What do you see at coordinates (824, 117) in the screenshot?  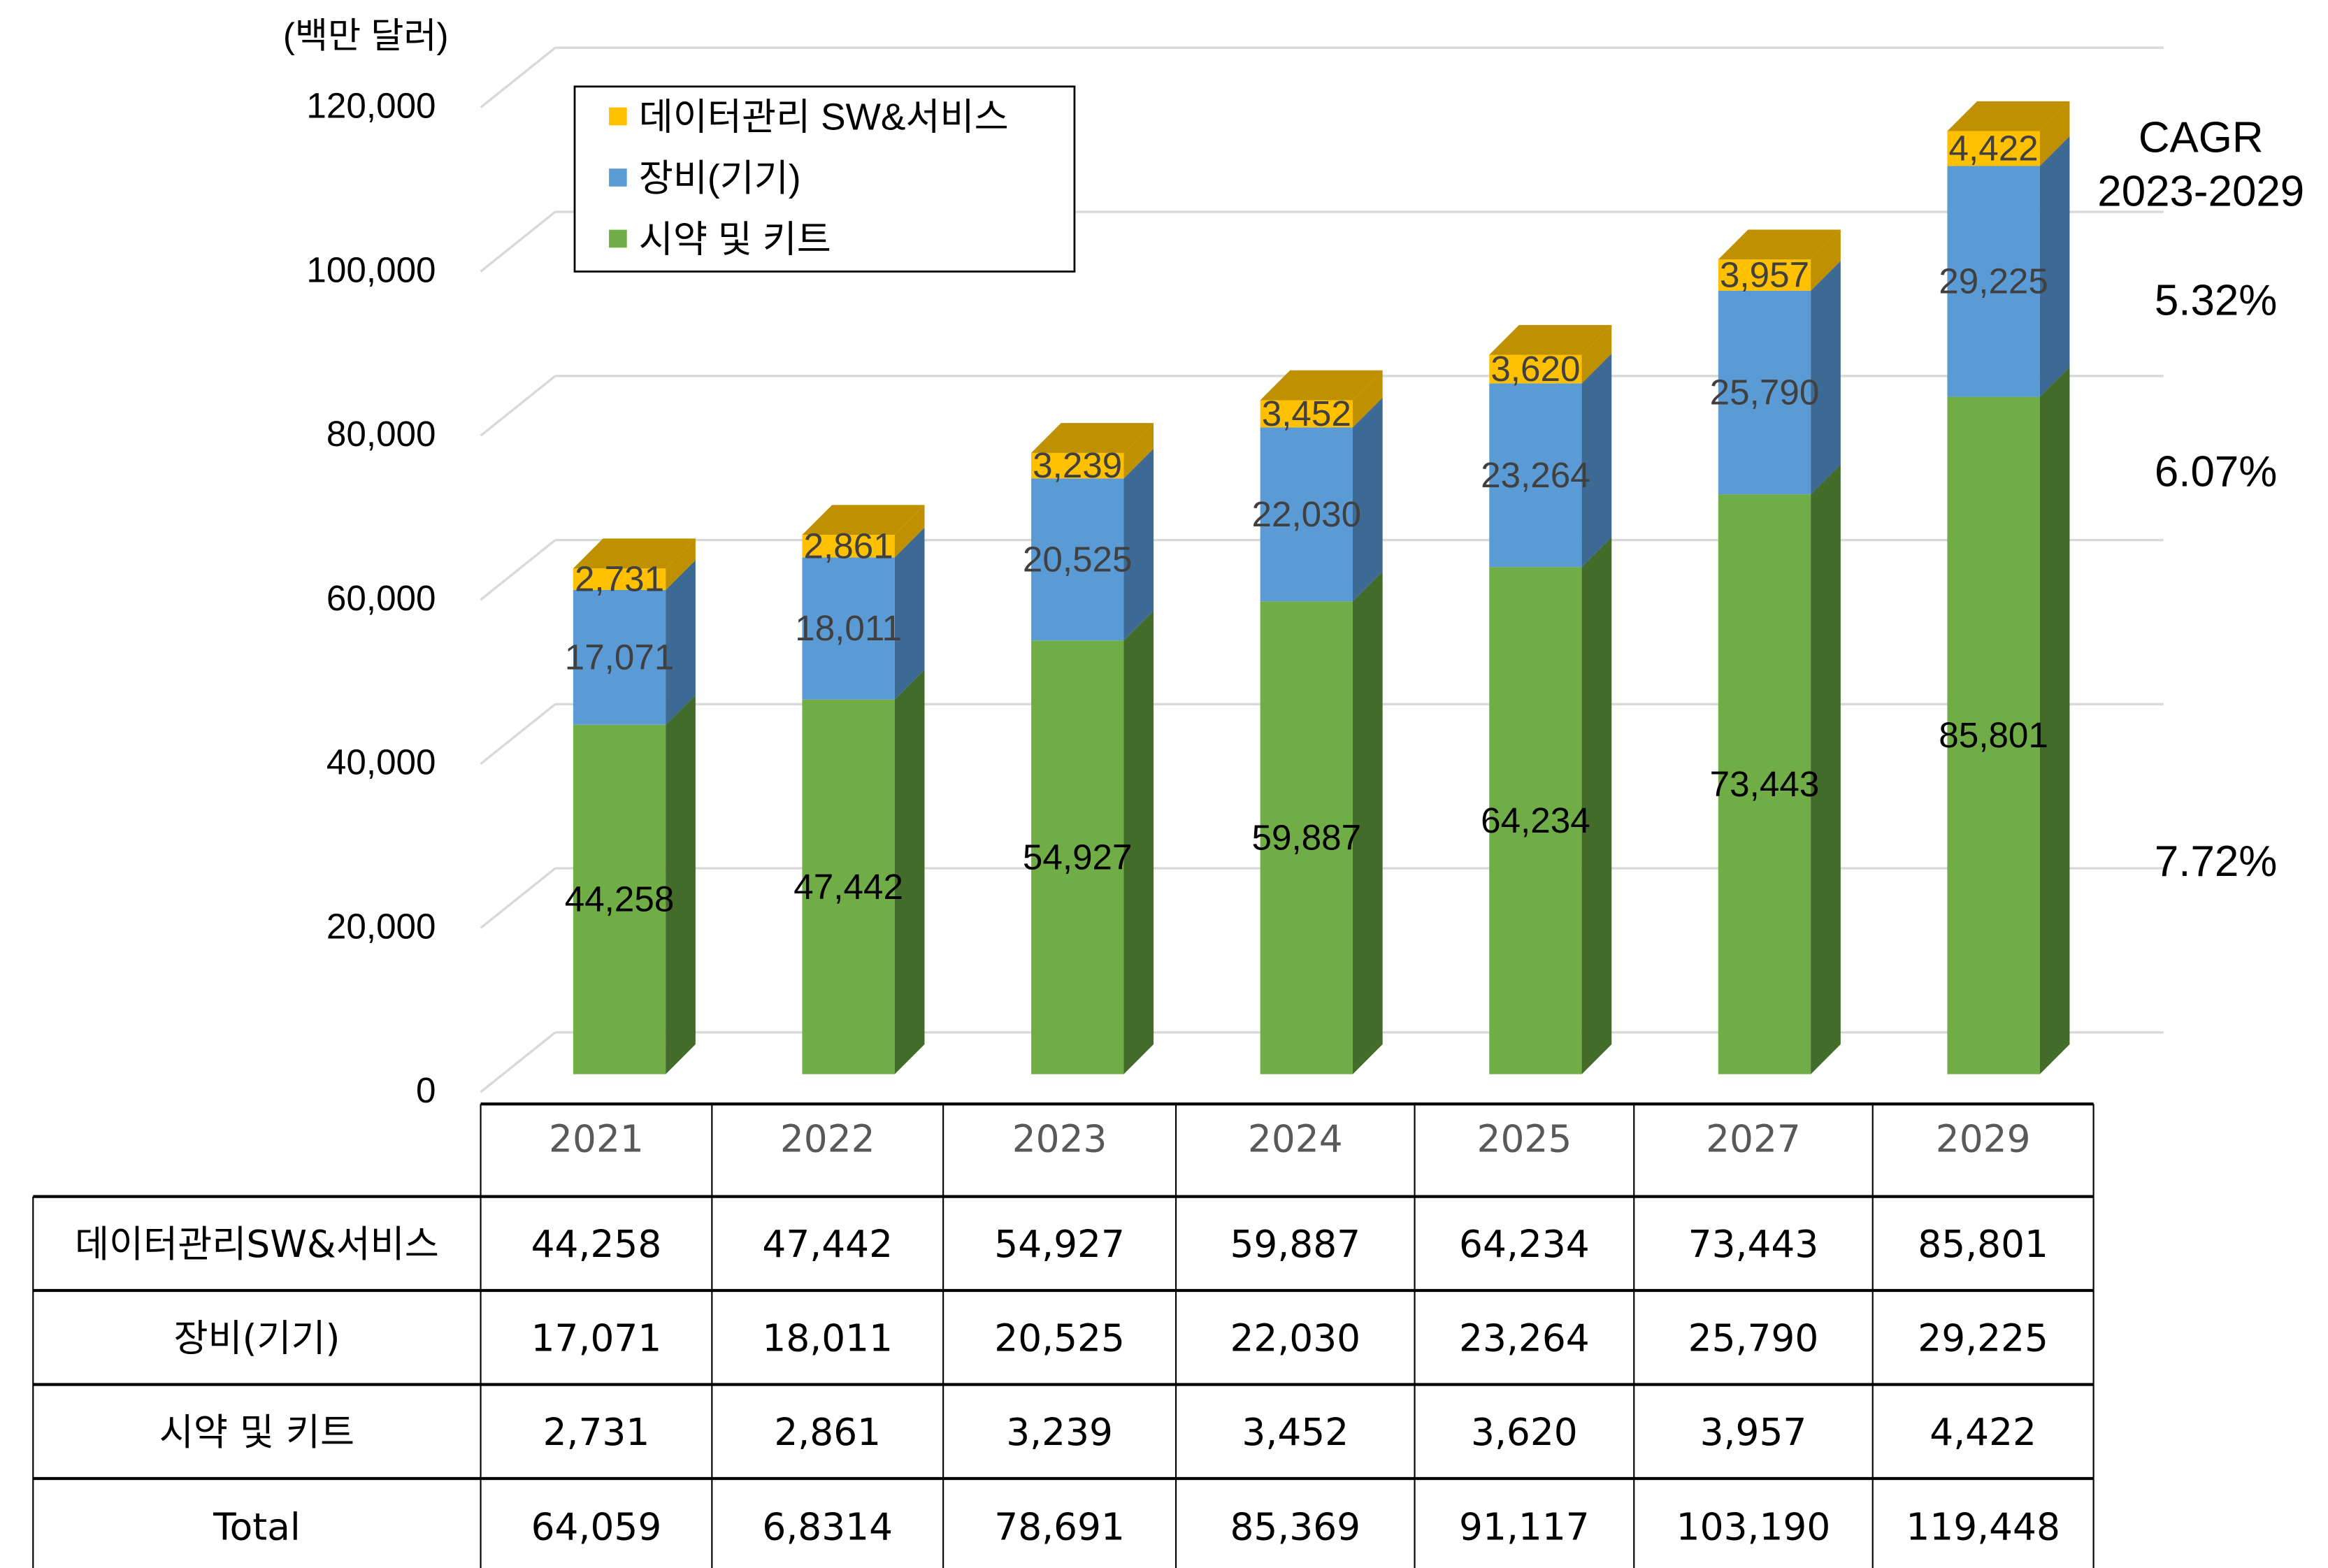 I see `legend-label: 데이터관리 SW&서비스` at bounding box center [824, 117].